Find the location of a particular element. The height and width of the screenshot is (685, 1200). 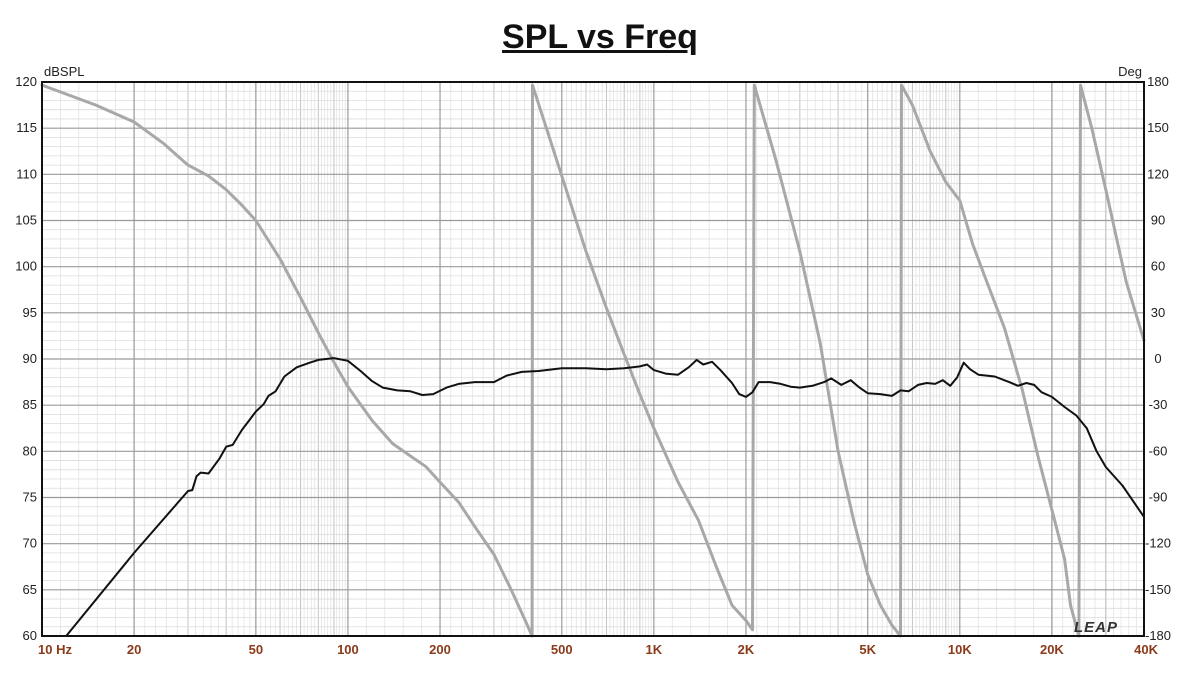

right-axis-ticks: 180 150 120 90 60 30 0 -30 -60 -90 -120 -150 -180 is located at coordinates (1158, 358).